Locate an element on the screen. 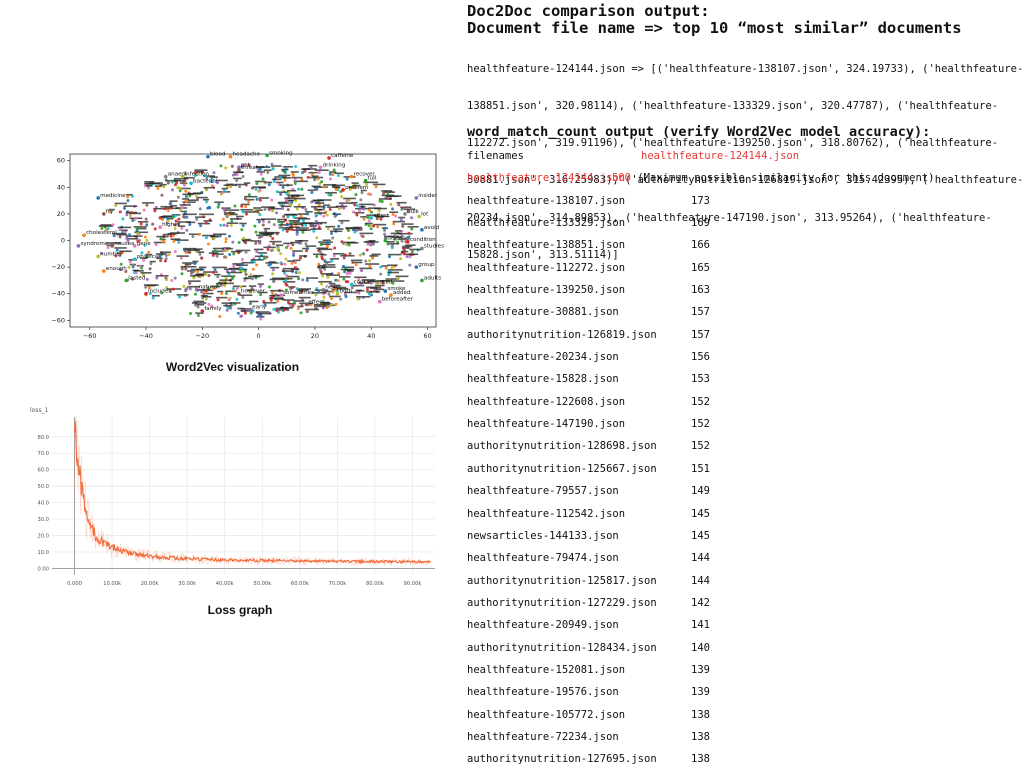 The height and width of the screenshot is (776, 1024). x-tick-label: −40 is located at coordinates (146, 336).